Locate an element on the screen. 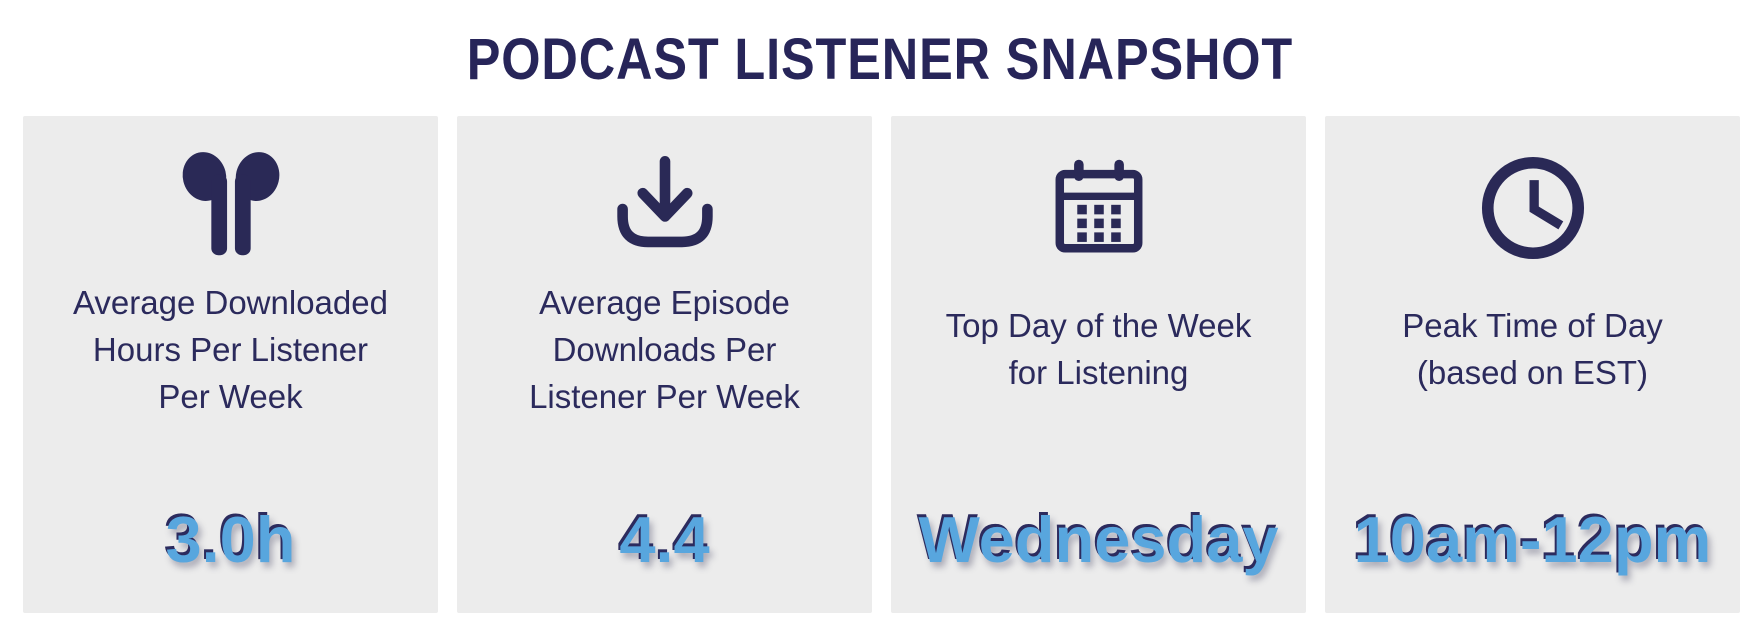 Image resolution: width=1760 pixels, height=640 pixels. page-title: PODCAST LISTENER SNAPSHOT is located at coordinates (880, 64).